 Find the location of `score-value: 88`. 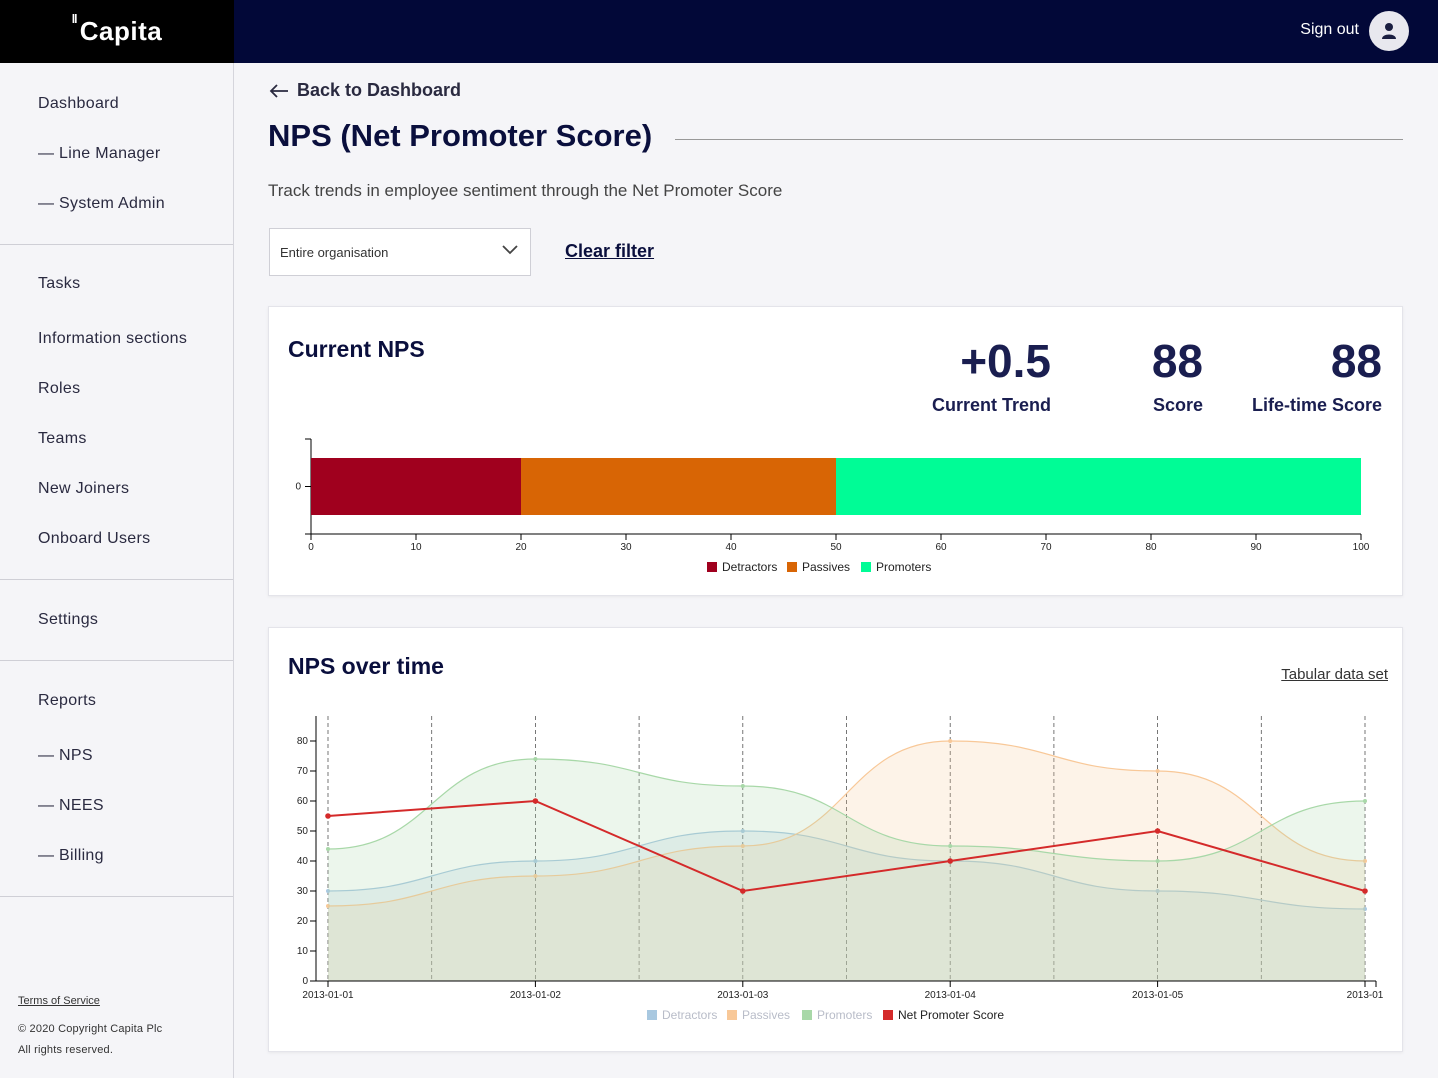

score-value: 88 is located at coordinates (1177, 361).